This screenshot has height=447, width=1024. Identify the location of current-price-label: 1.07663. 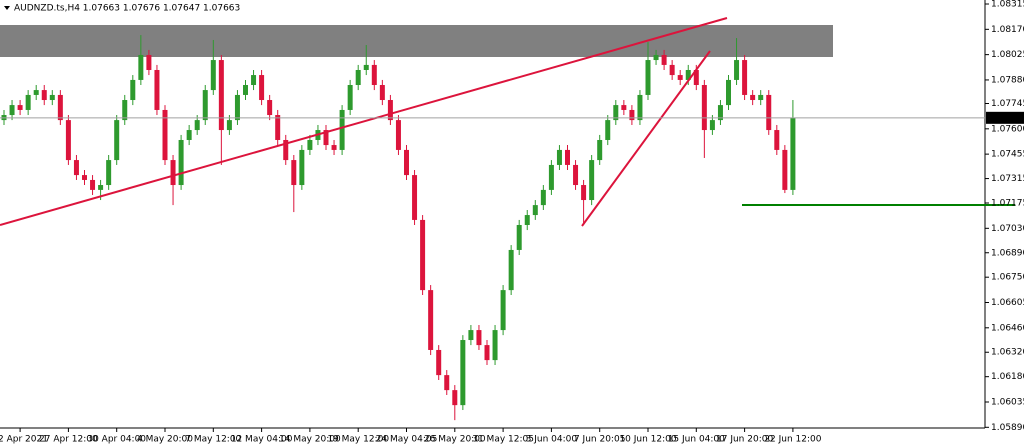
(1006, 118).